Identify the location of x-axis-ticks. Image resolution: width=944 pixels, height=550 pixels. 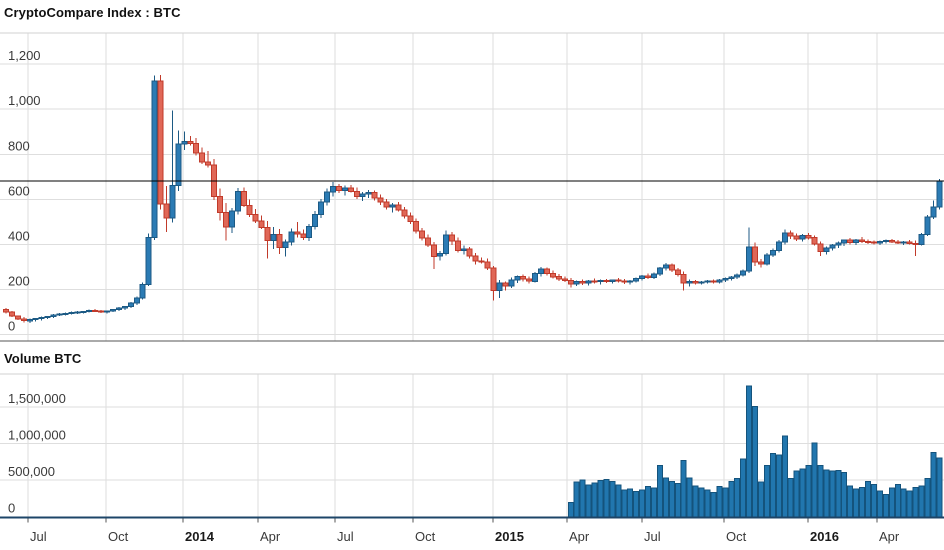
(452, 520).